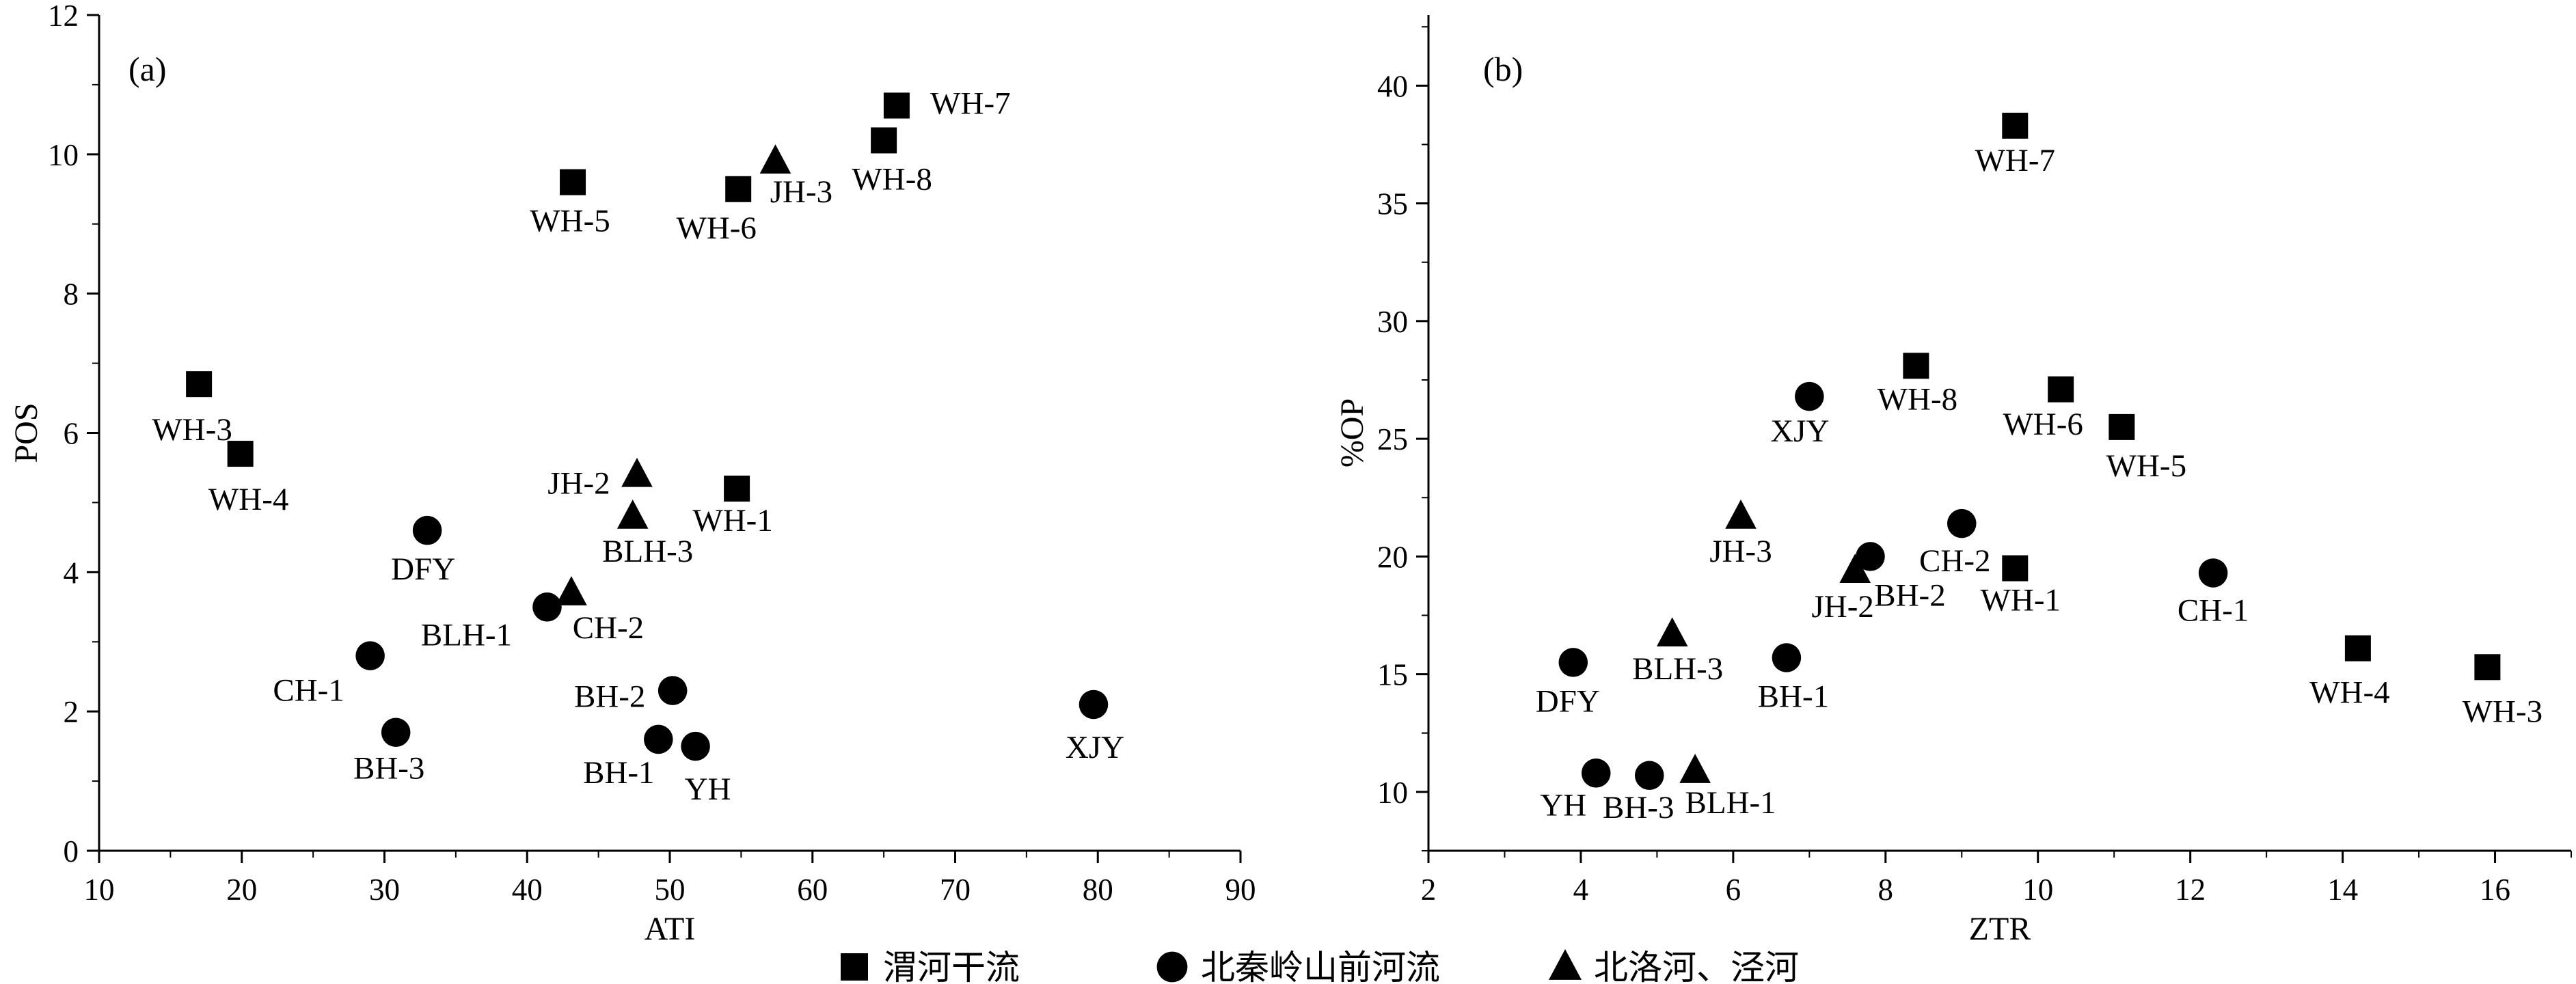 The height and width of the screenshot is (984, 2576). What do you see at coordinates (64, 16) in the screenshot?
I see `y-tick-label: 12` at bounding box center [64, 16].